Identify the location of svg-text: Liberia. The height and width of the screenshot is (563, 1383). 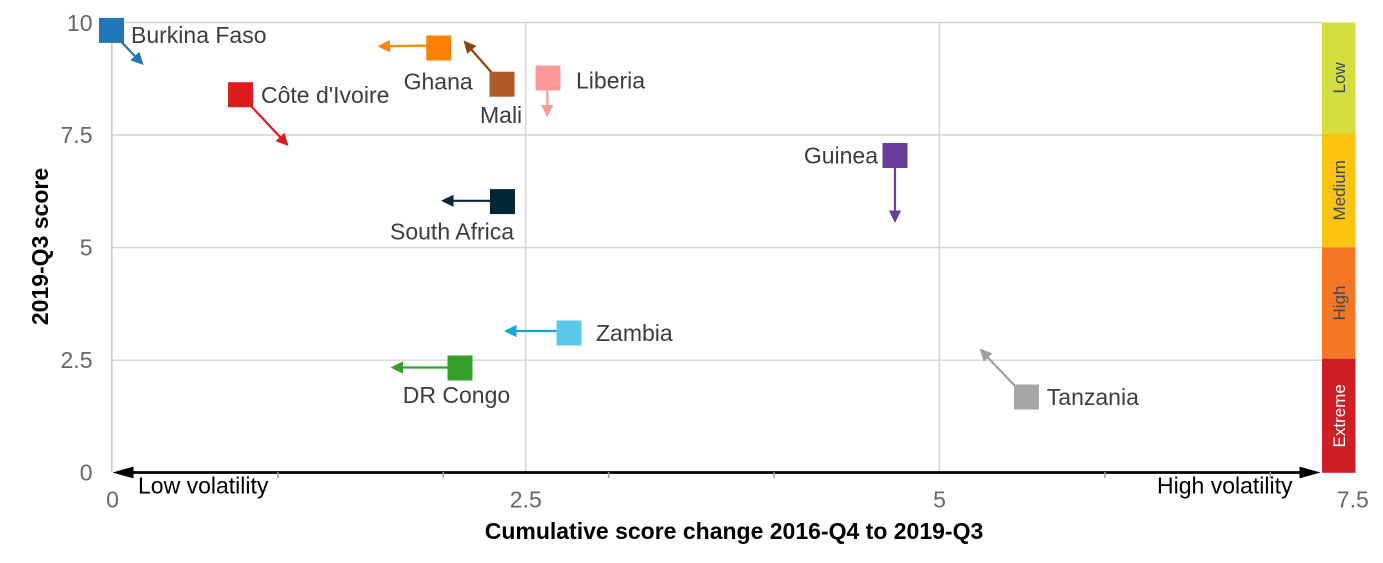
(610, 81).